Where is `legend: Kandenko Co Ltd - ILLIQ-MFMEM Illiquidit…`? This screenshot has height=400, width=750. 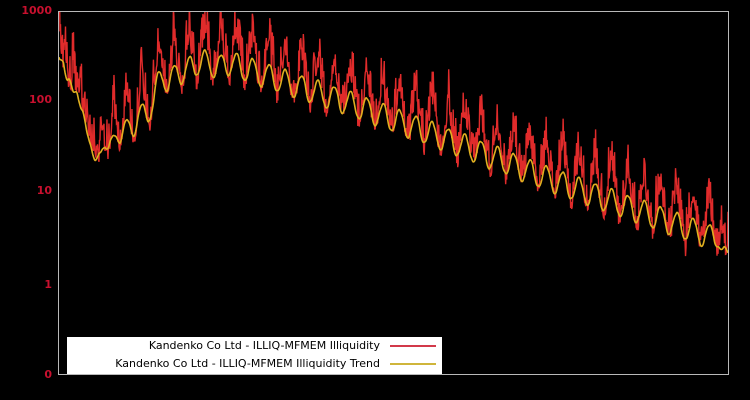
legend: Kandenko Co Ltd - ILLIQ-MFMEM Illiquidit… is located at coordinates (254, 355).